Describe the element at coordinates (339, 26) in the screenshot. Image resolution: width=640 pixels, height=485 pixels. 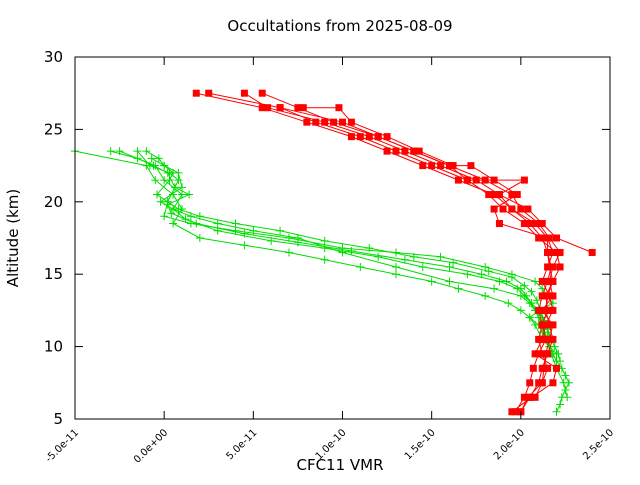
I see `chart-title: Occultations from 2025-08-09` at that location.